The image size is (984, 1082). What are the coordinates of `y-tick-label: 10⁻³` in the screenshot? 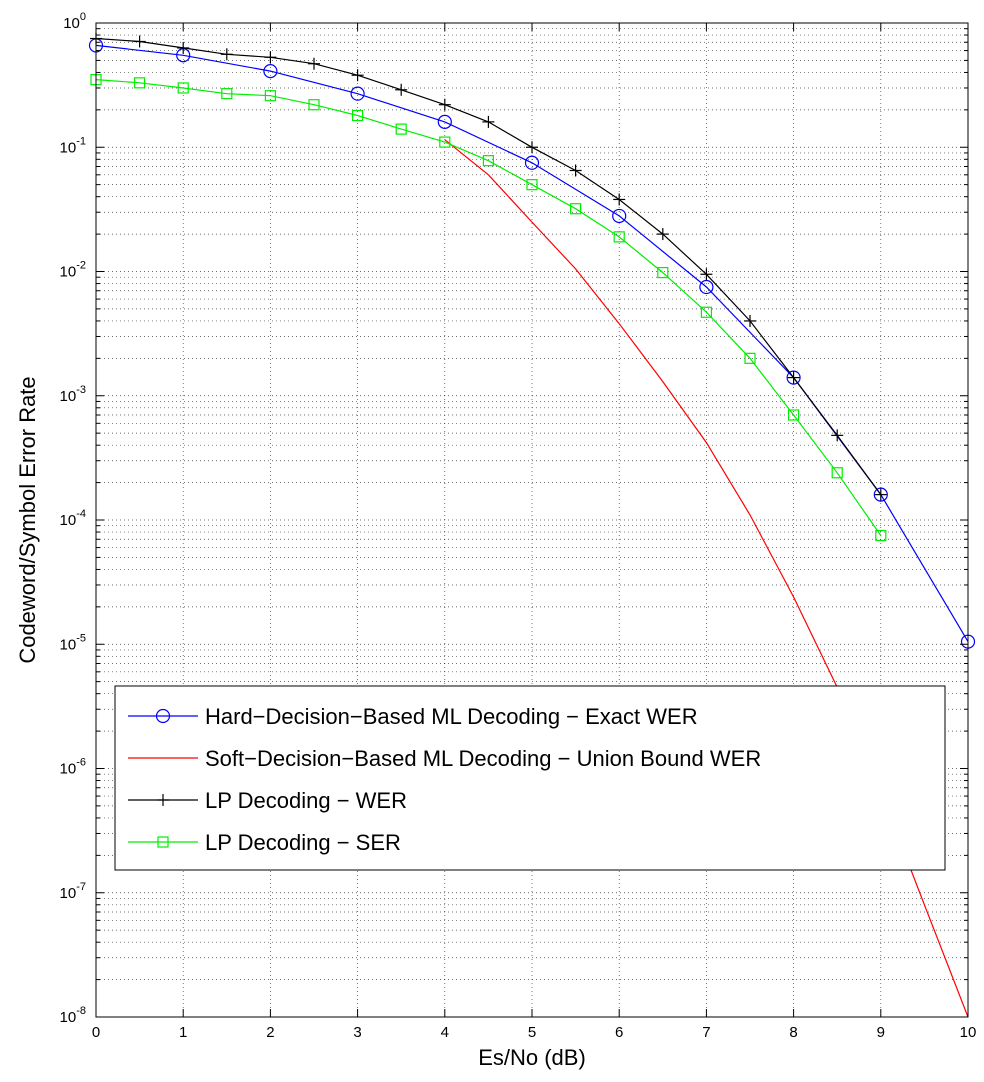 It's located at (73, 394).